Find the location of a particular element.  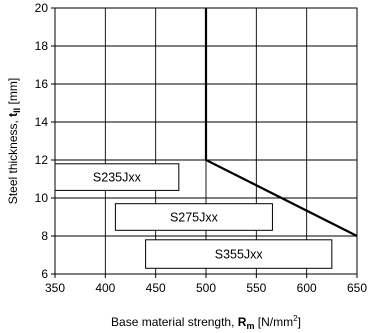

grade-label: S235Jxx is located at coordinates (117, 178).